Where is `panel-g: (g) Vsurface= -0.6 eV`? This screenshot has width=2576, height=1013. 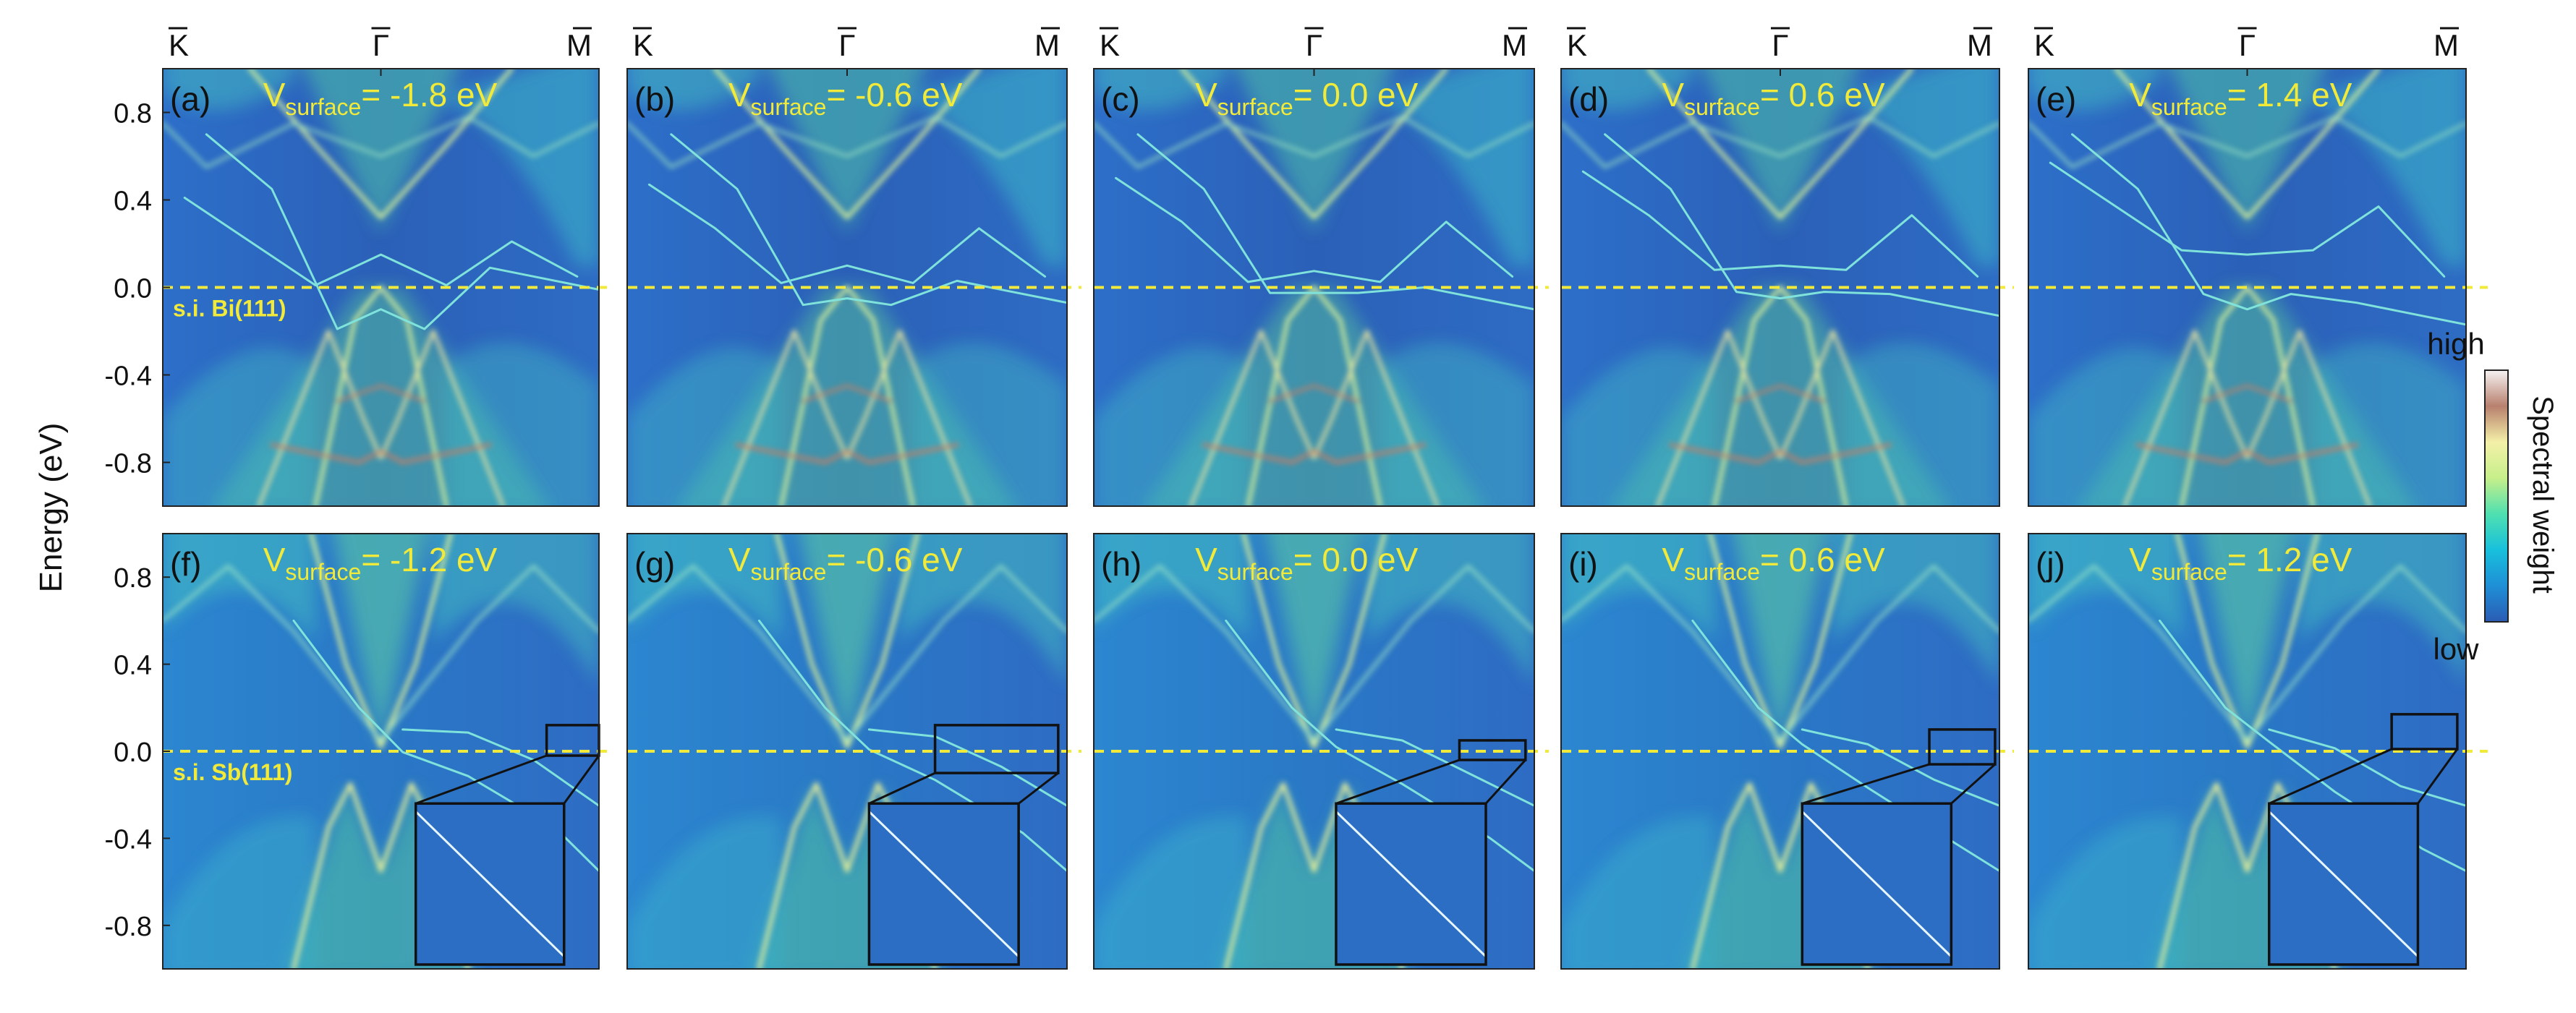
panel-g: (g) Vsurface= -0.6 eV is located at coordinates (853, 751).